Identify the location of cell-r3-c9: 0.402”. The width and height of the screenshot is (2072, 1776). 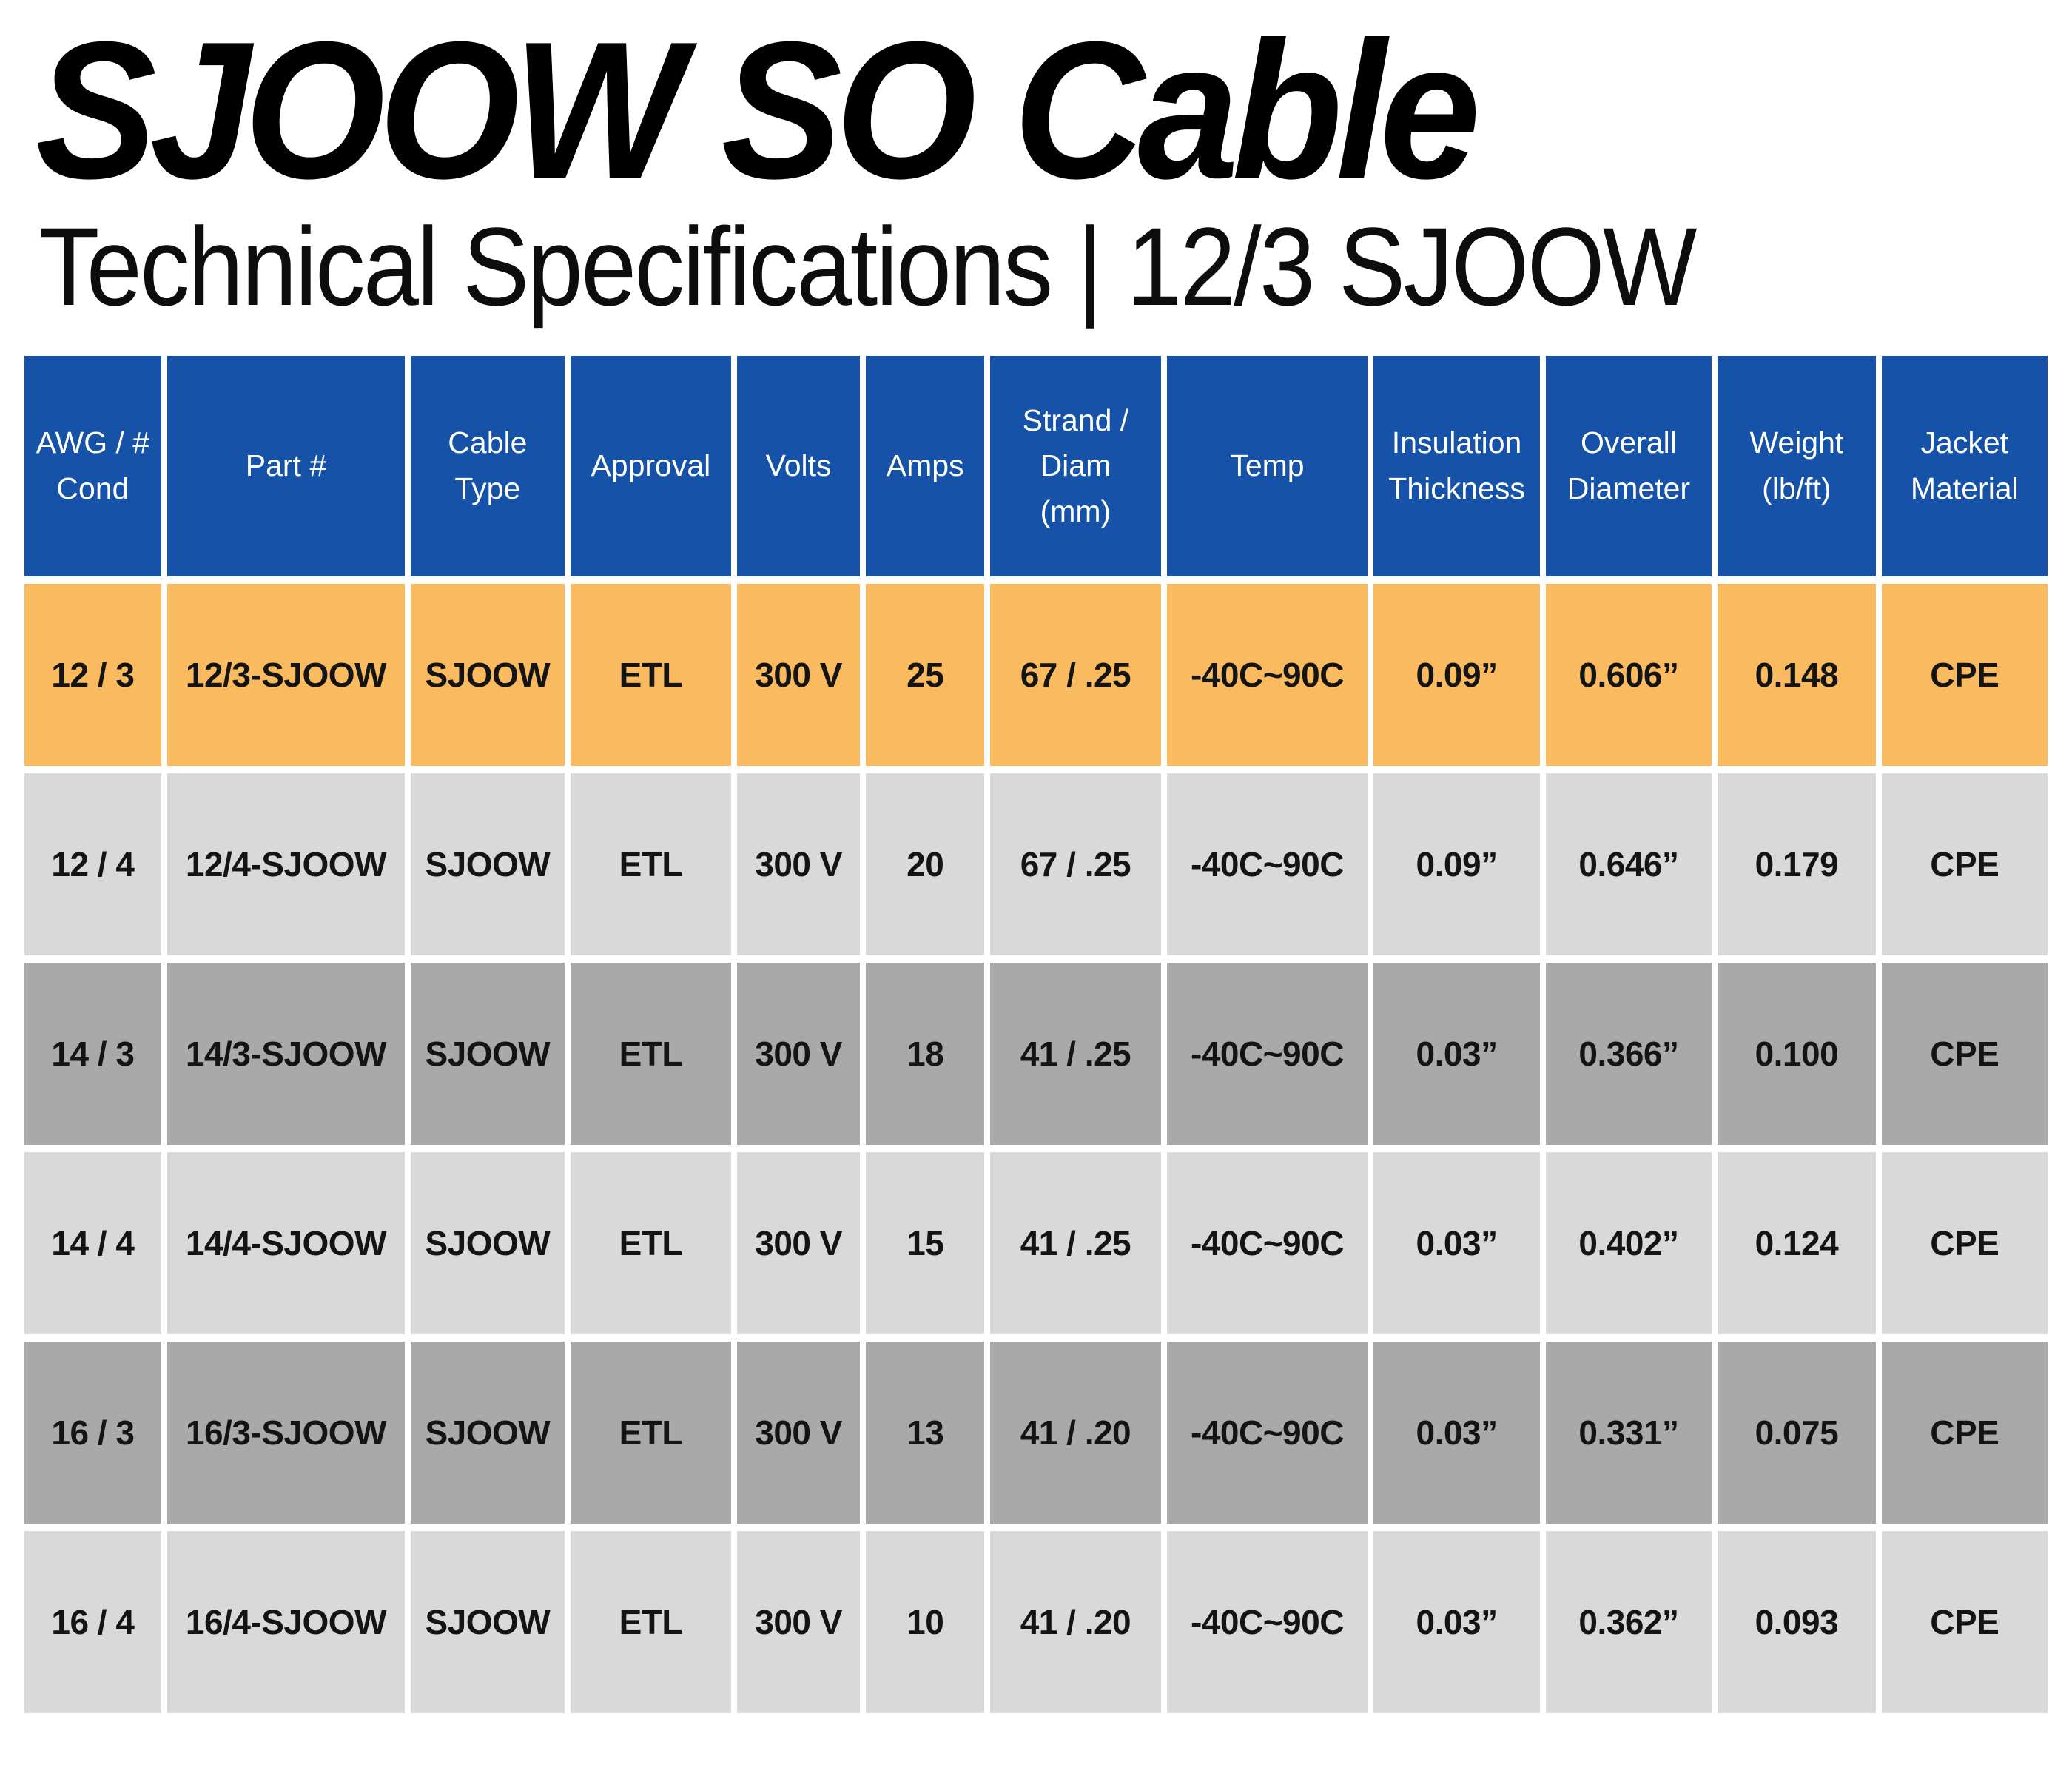
(1628, 1242).